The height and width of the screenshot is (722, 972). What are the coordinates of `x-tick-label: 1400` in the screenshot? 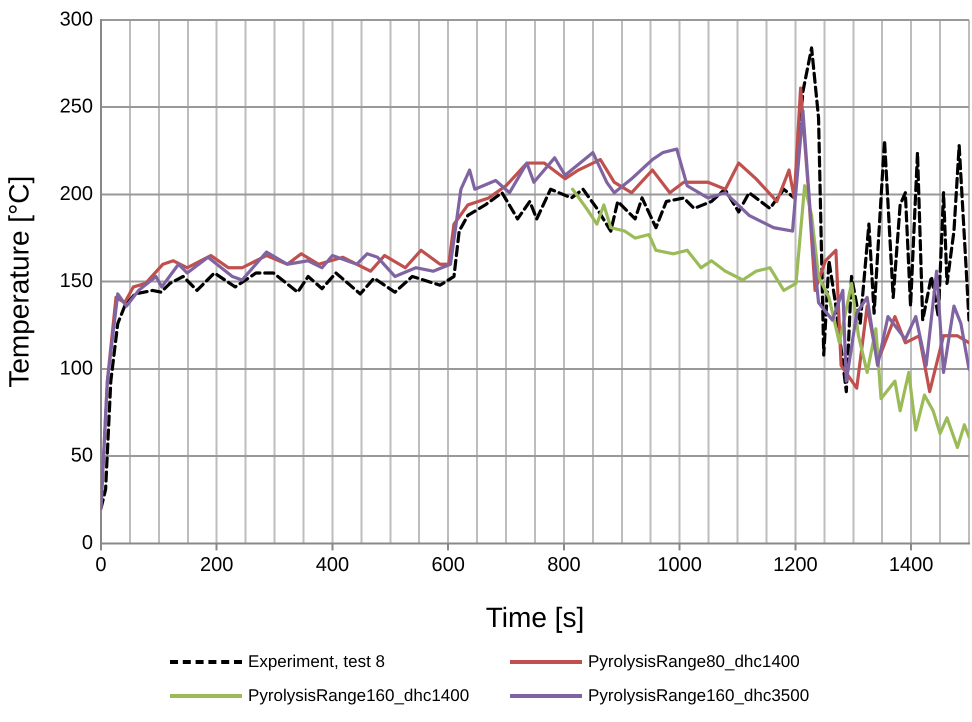 It's located at (911, 565).